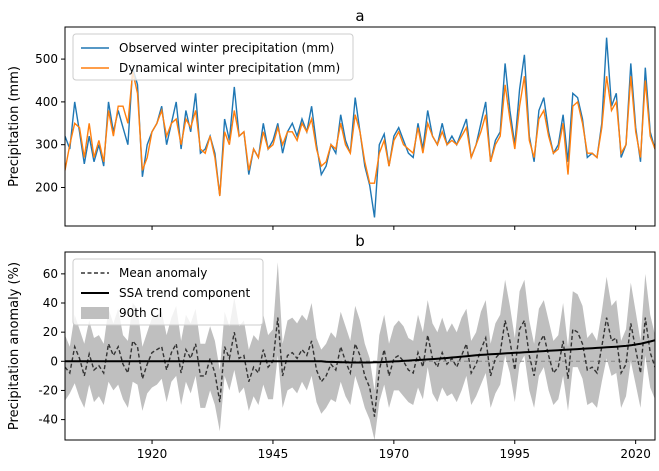 This screenshot has height=471, width=659. What do you see at coordinates (14, 346) in the screenshot?
I see `y-axis-label: Precipitation anomaly (%)` at bounding box center [14, 346].